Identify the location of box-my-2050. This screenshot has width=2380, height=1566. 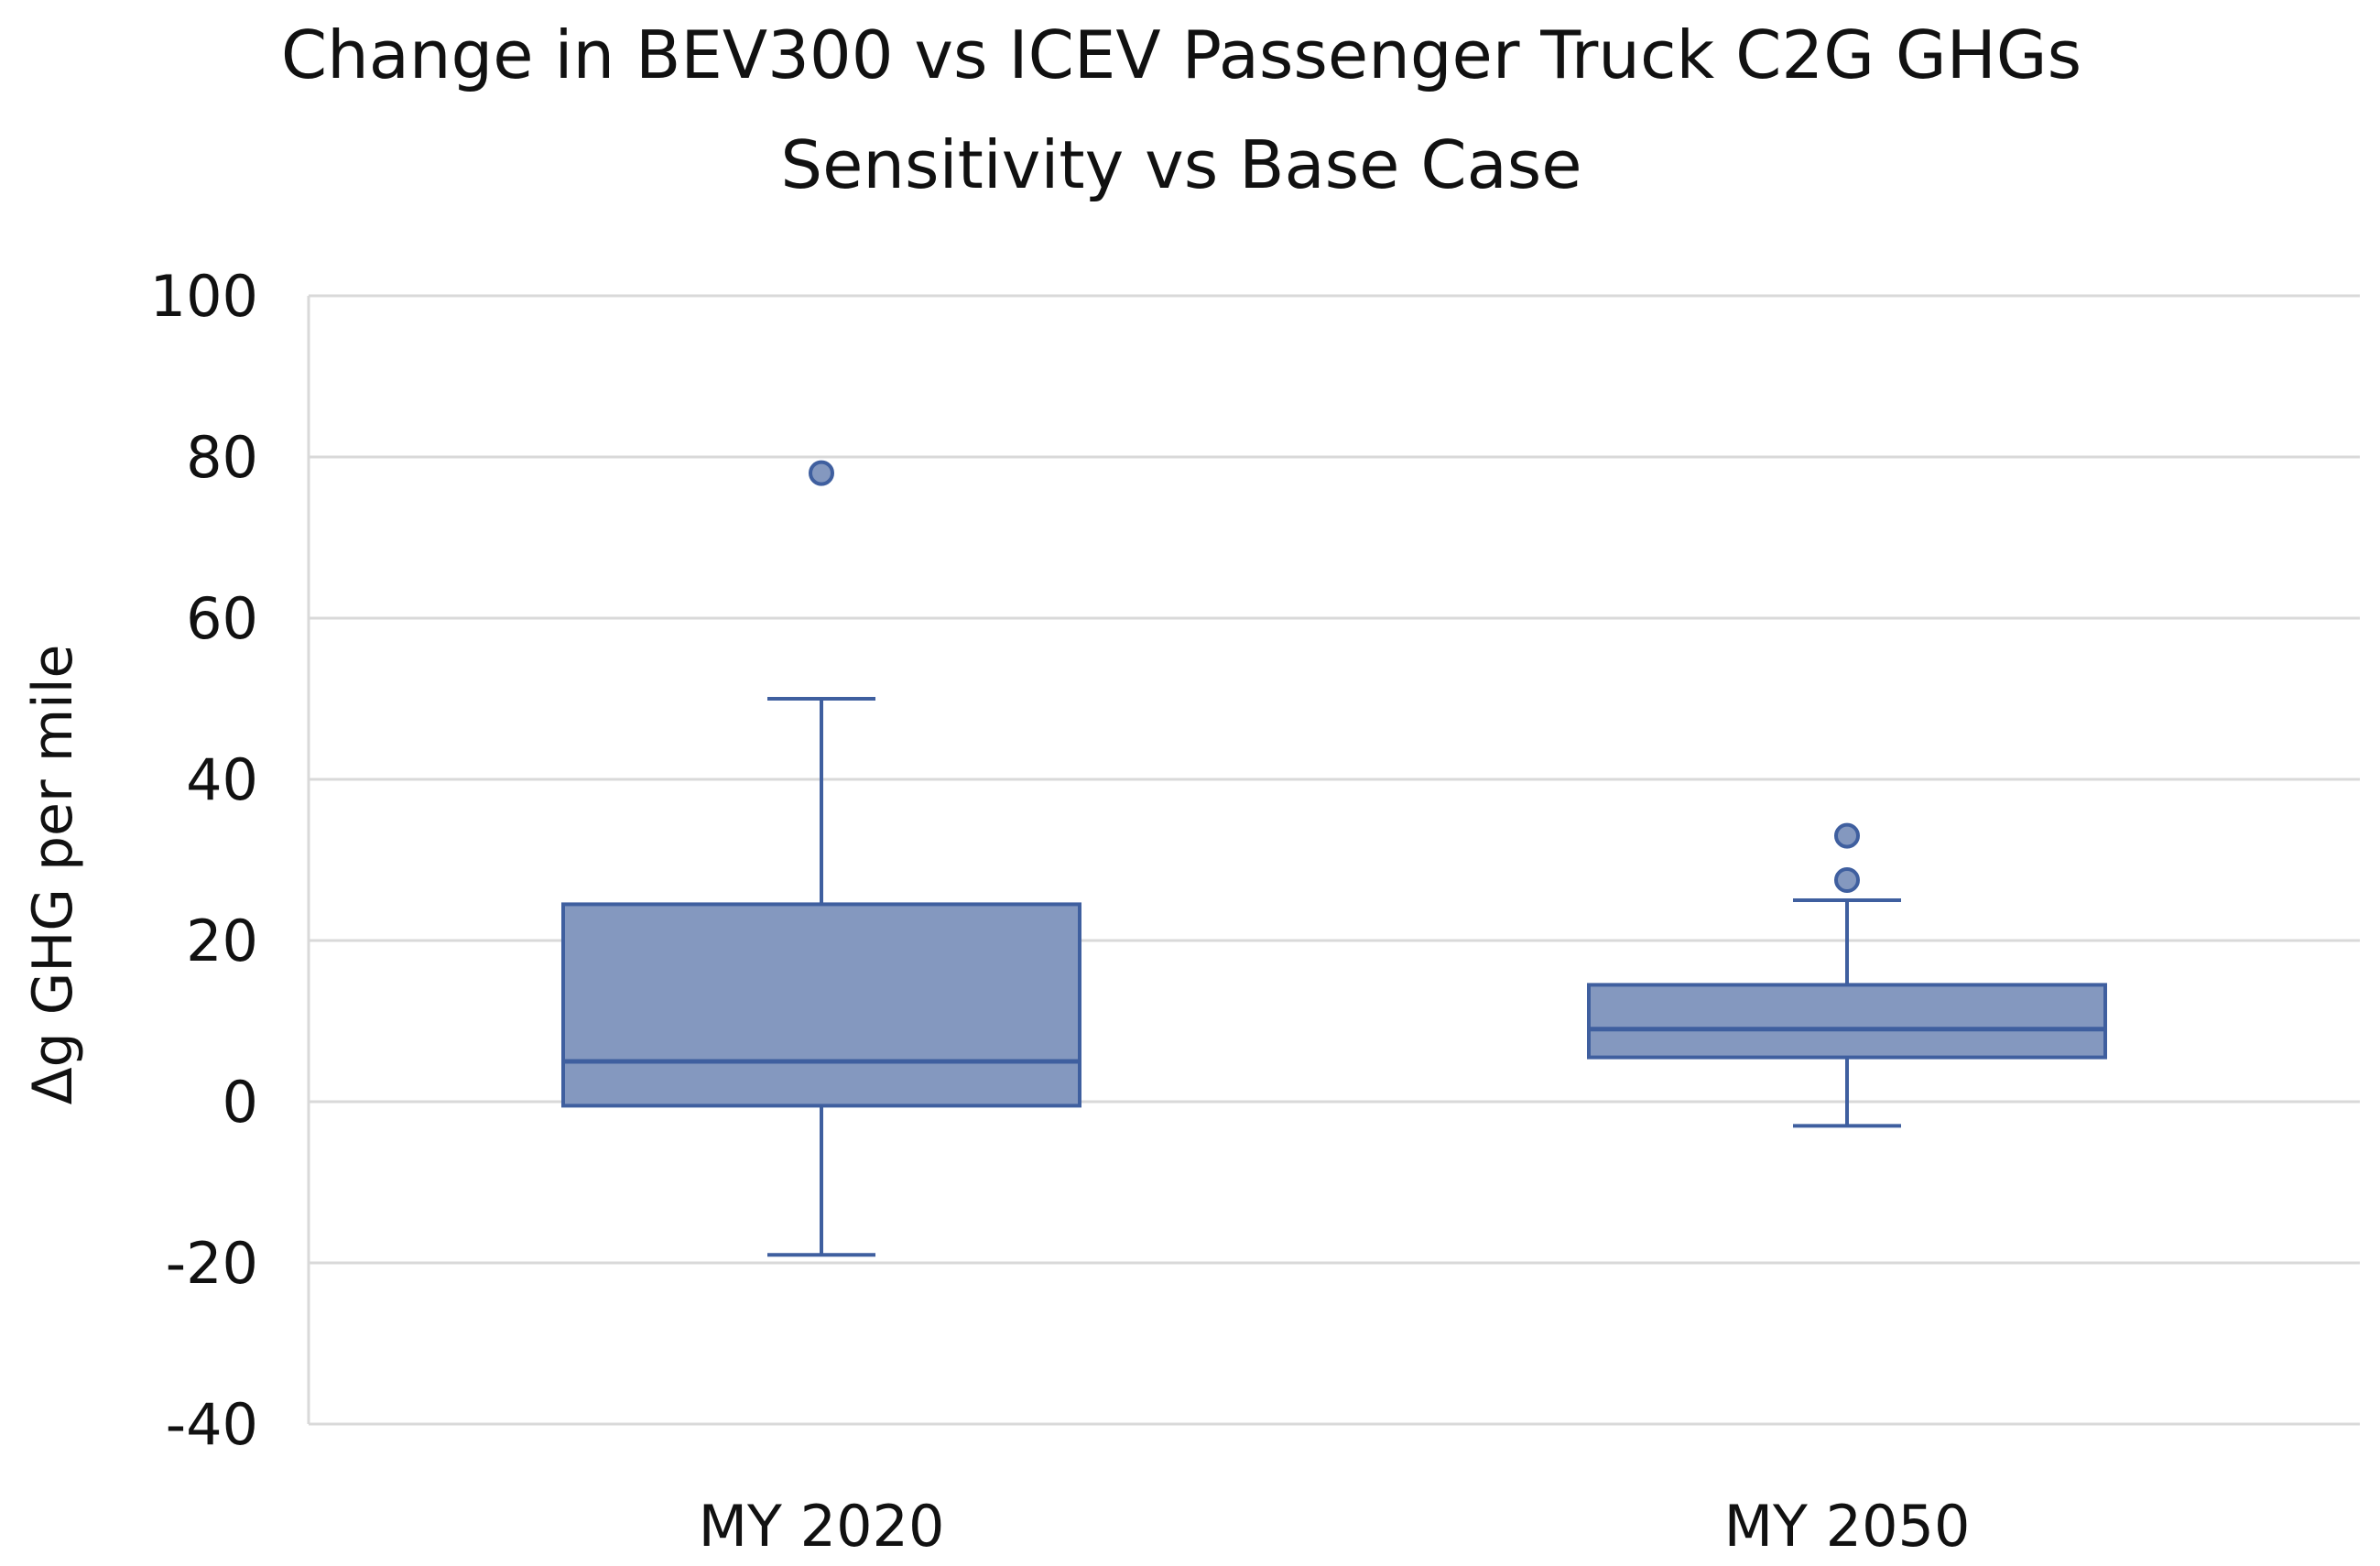
(1847, 975).